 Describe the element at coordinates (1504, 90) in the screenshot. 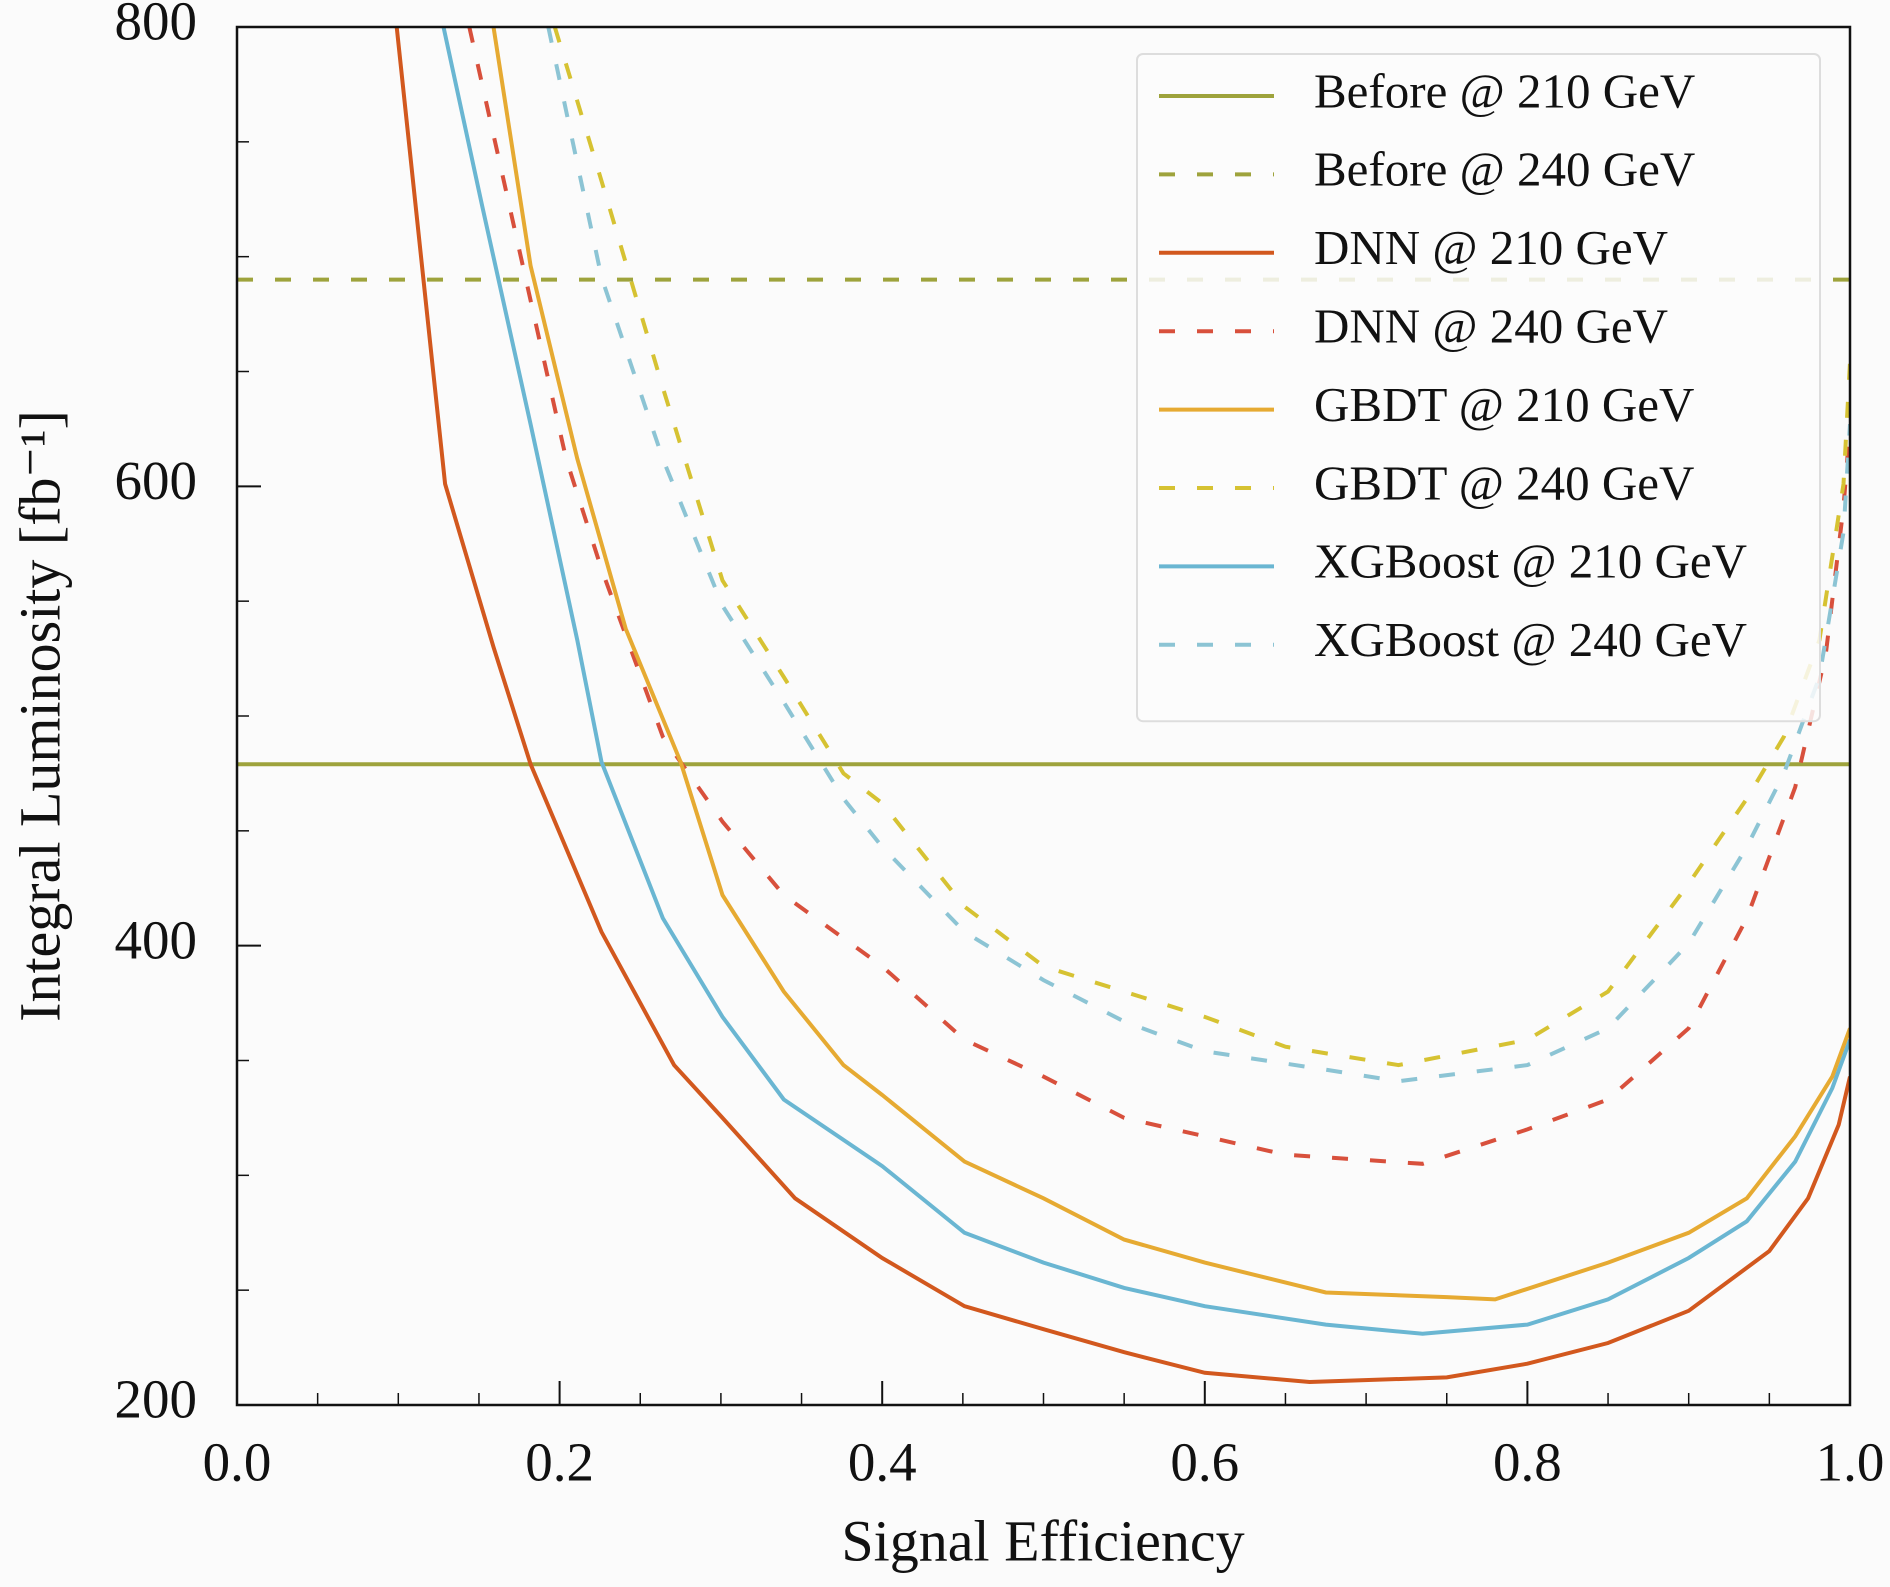

I see `legend-label: Before @ 210 GeV` at that location.